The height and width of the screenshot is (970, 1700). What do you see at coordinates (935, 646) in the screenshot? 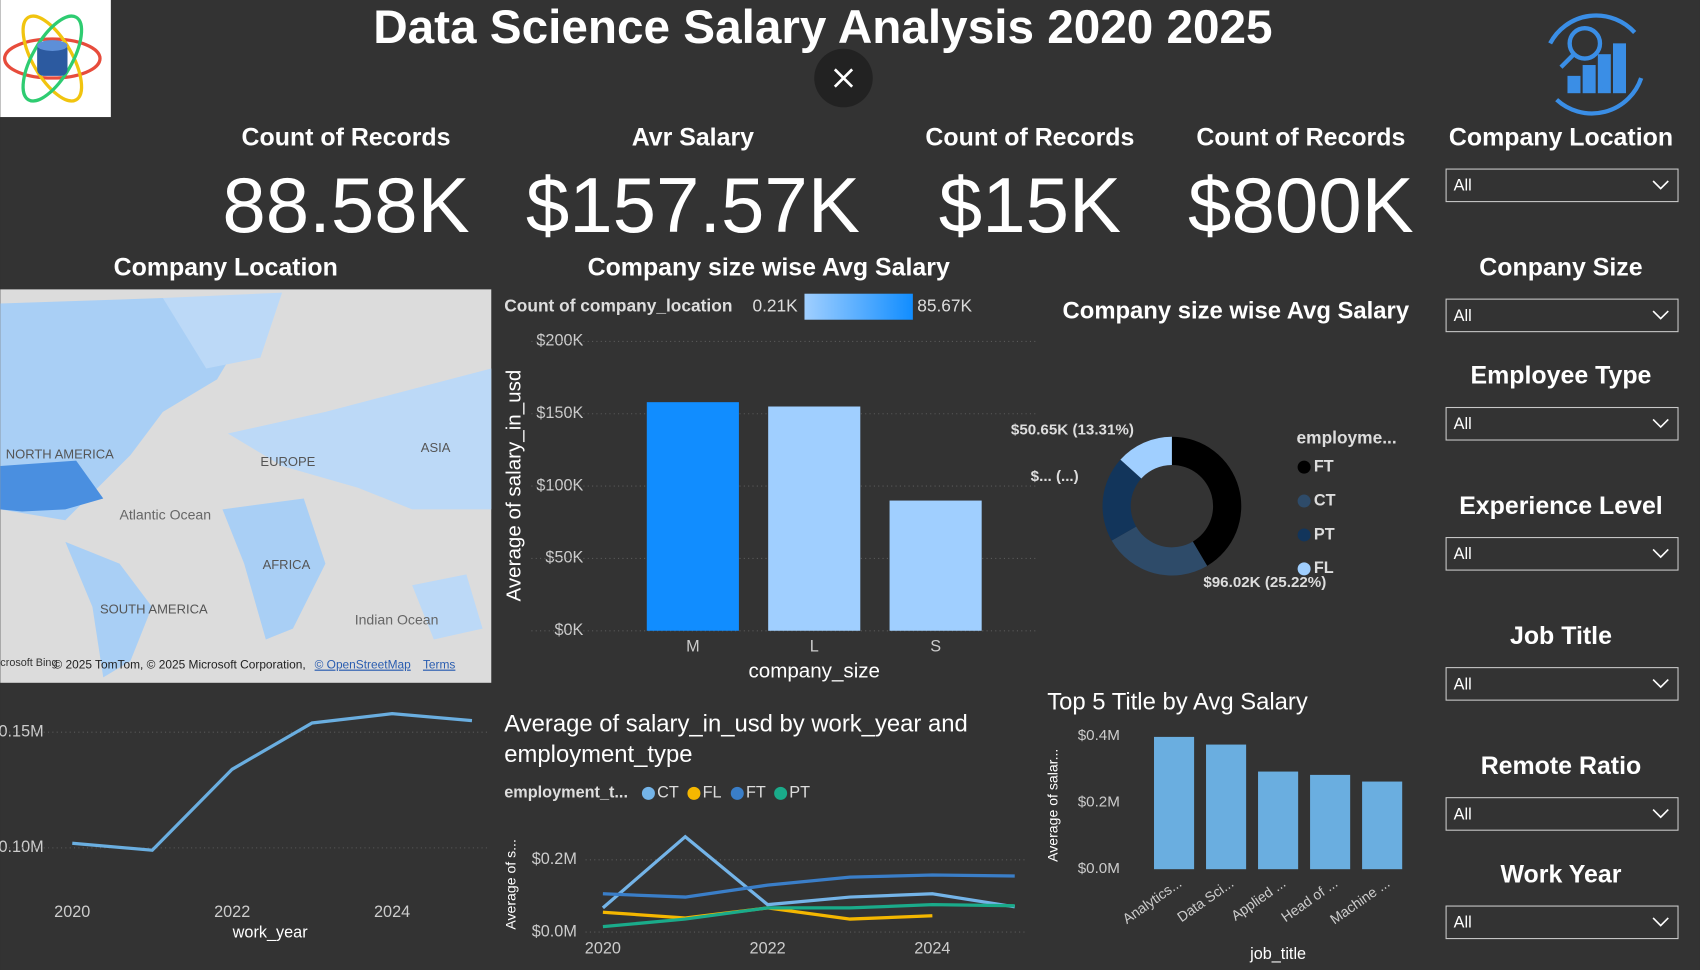
I see `x-tick-label: S` at bounding box center [935, 646].